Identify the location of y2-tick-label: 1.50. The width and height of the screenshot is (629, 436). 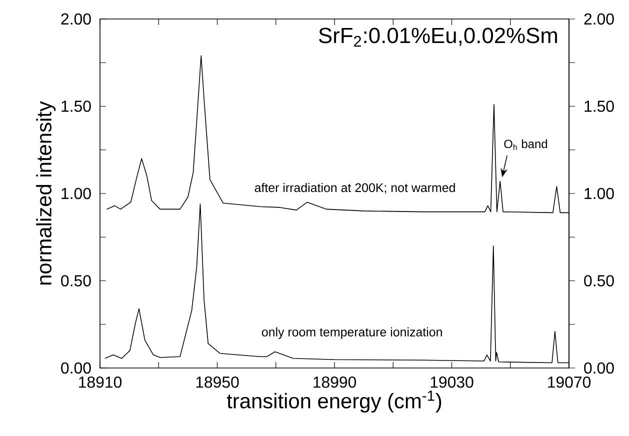
(599, 106).